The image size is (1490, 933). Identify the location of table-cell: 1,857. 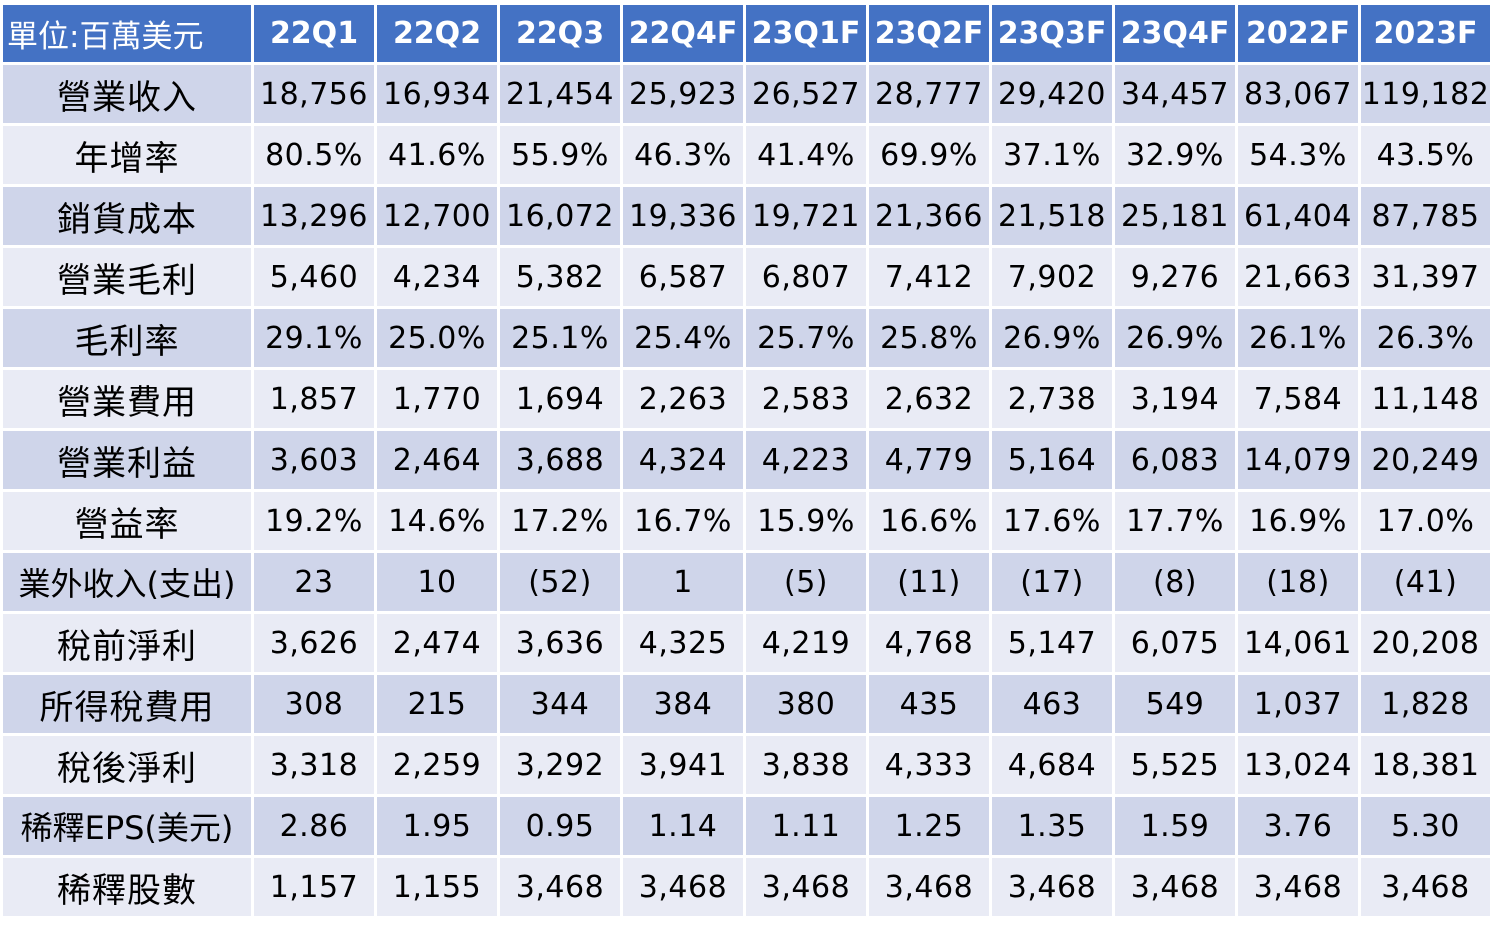
(314, 399).